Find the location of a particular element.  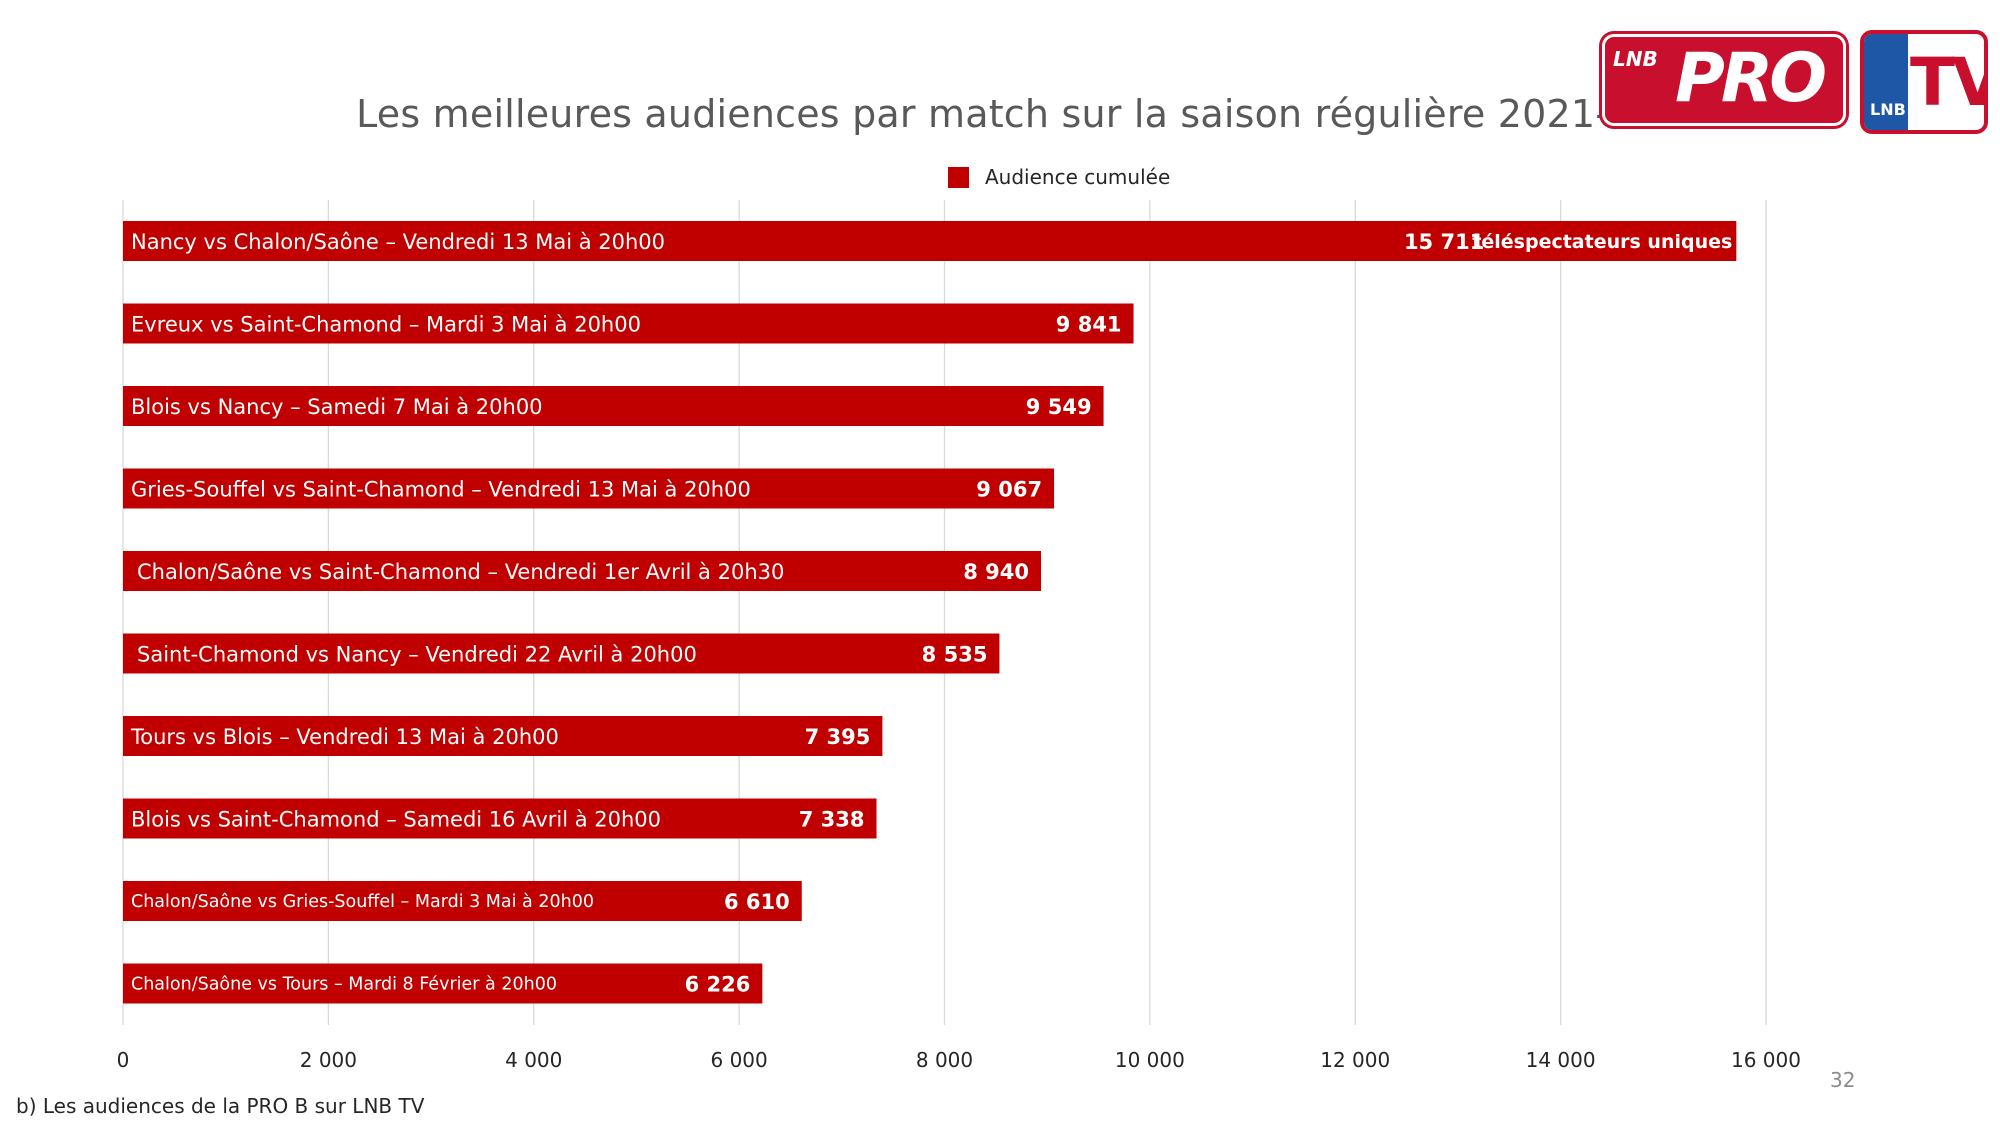

value-label: 8 940 is located at coordinates (996, 572).